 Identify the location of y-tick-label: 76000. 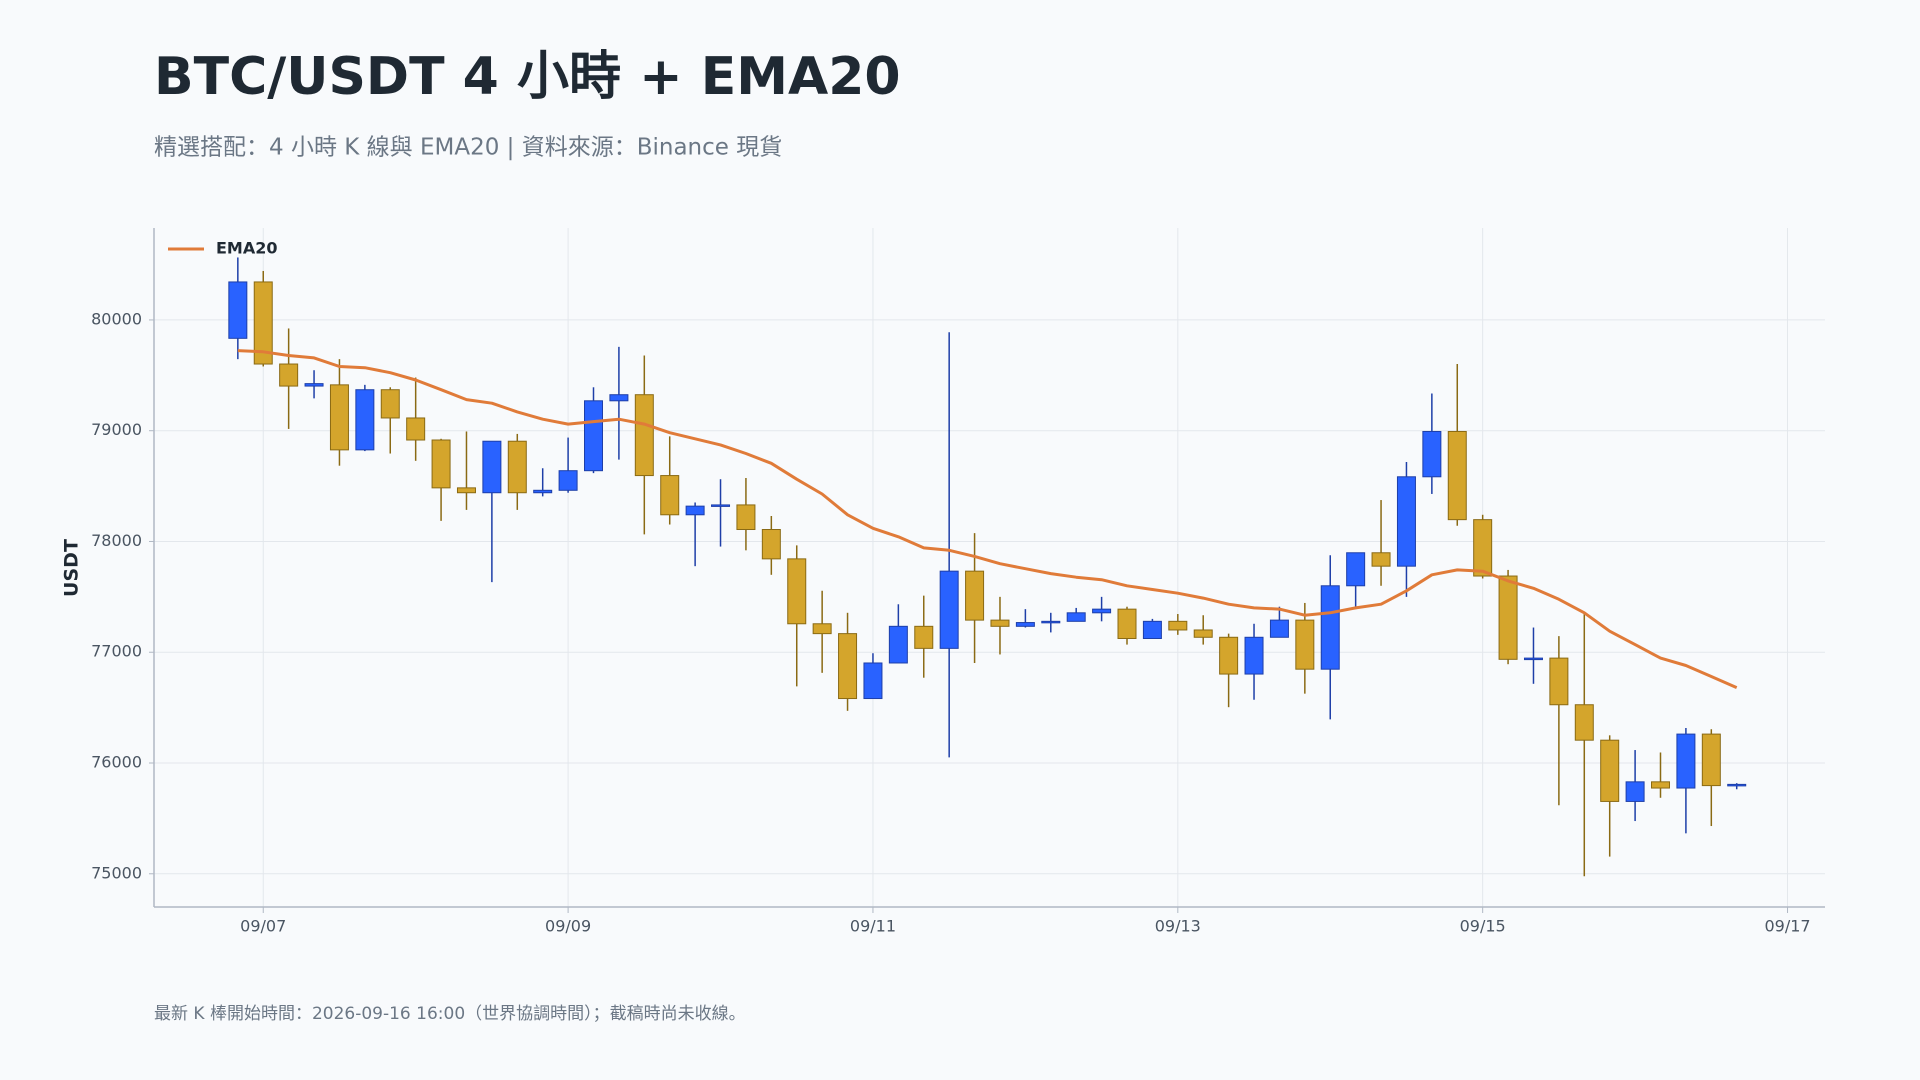
(116, 762).